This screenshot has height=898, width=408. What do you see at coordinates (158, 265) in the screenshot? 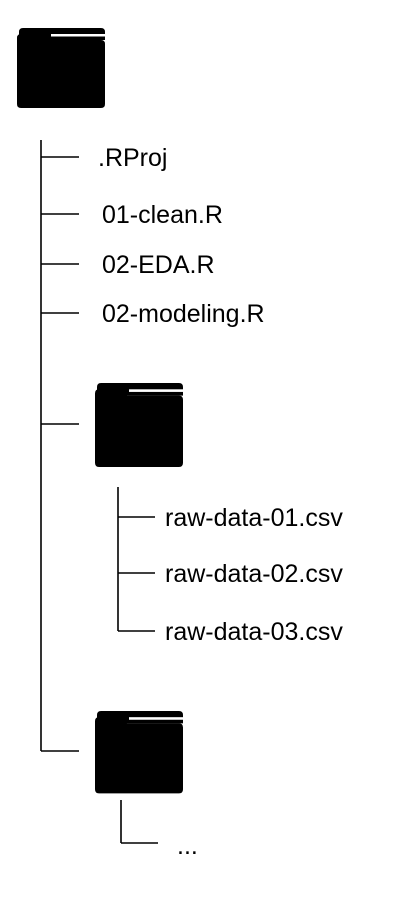
I see `file-eda-r: 02-EDA.R` at bounding box center [158, 265].